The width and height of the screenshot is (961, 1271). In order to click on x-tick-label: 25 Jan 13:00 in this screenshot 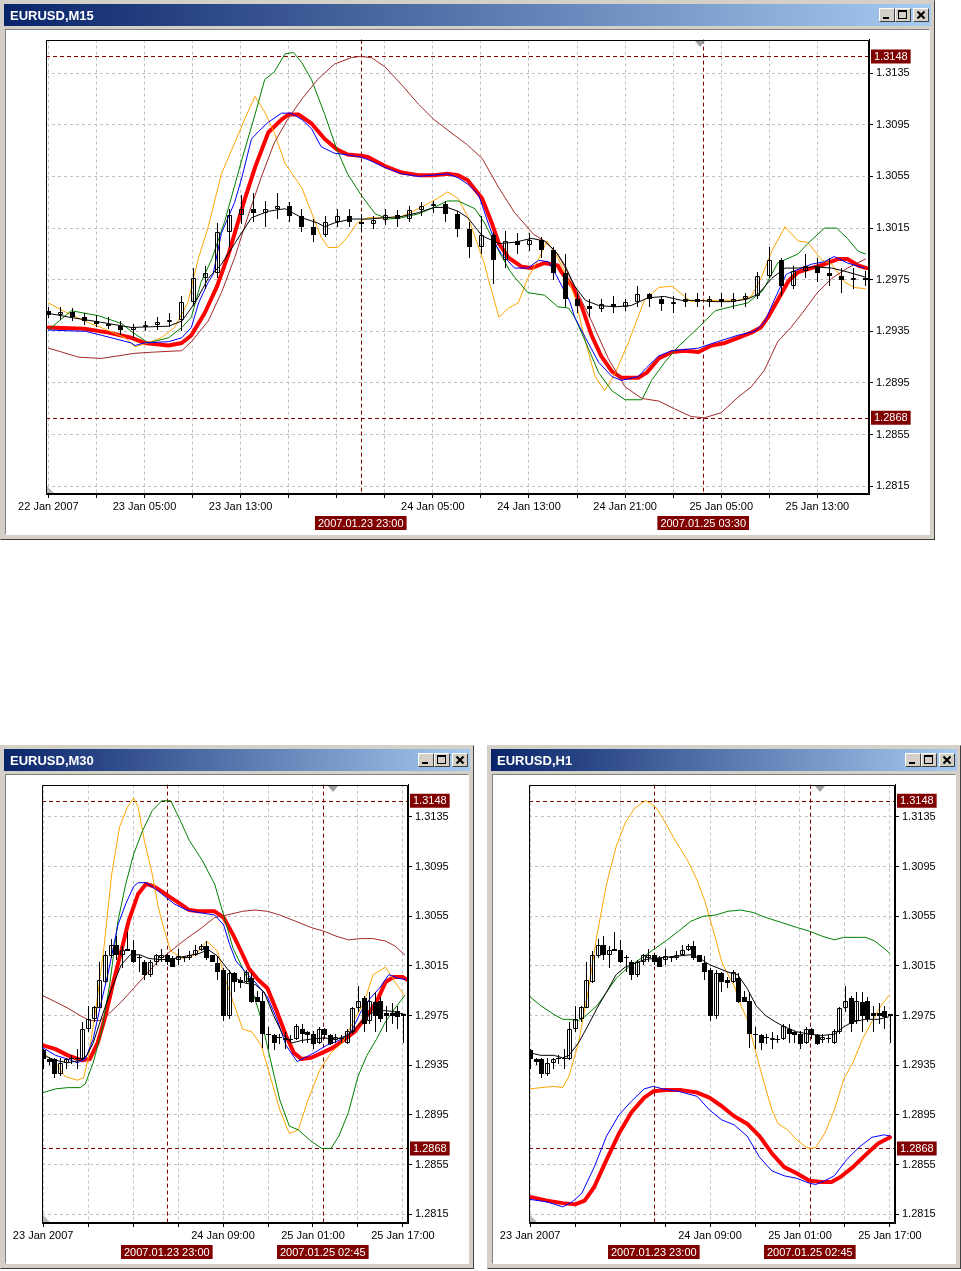, I will do `click(817, 505)`.